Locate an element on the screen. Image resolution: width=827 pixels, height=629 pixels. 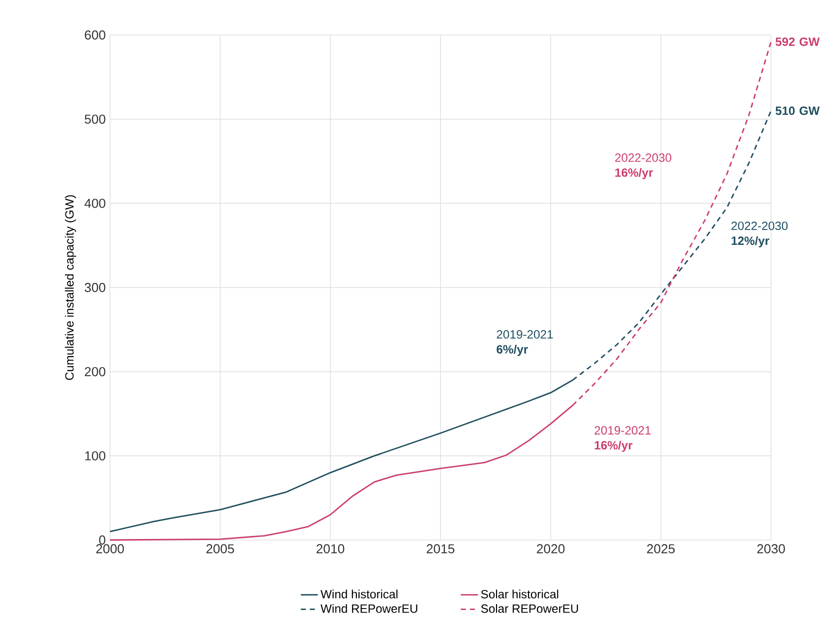
y-tick-label: 400 is located at coordinates (95, 203).